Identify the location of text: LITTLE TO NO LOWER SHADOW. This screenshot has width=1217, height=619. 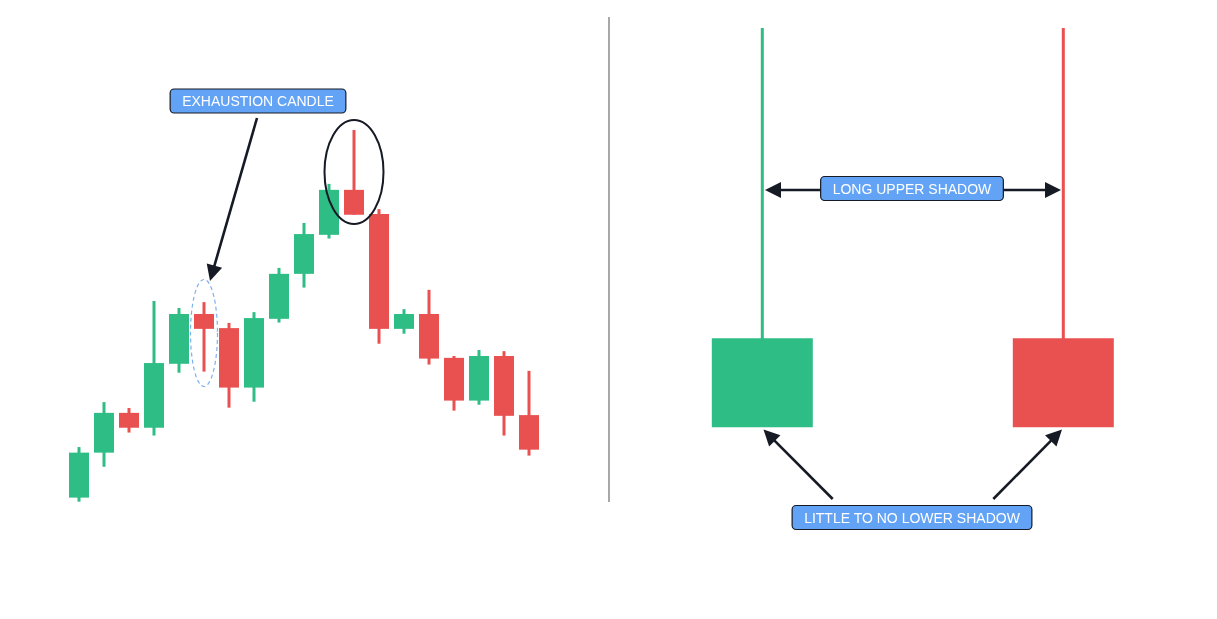
(912, 517).